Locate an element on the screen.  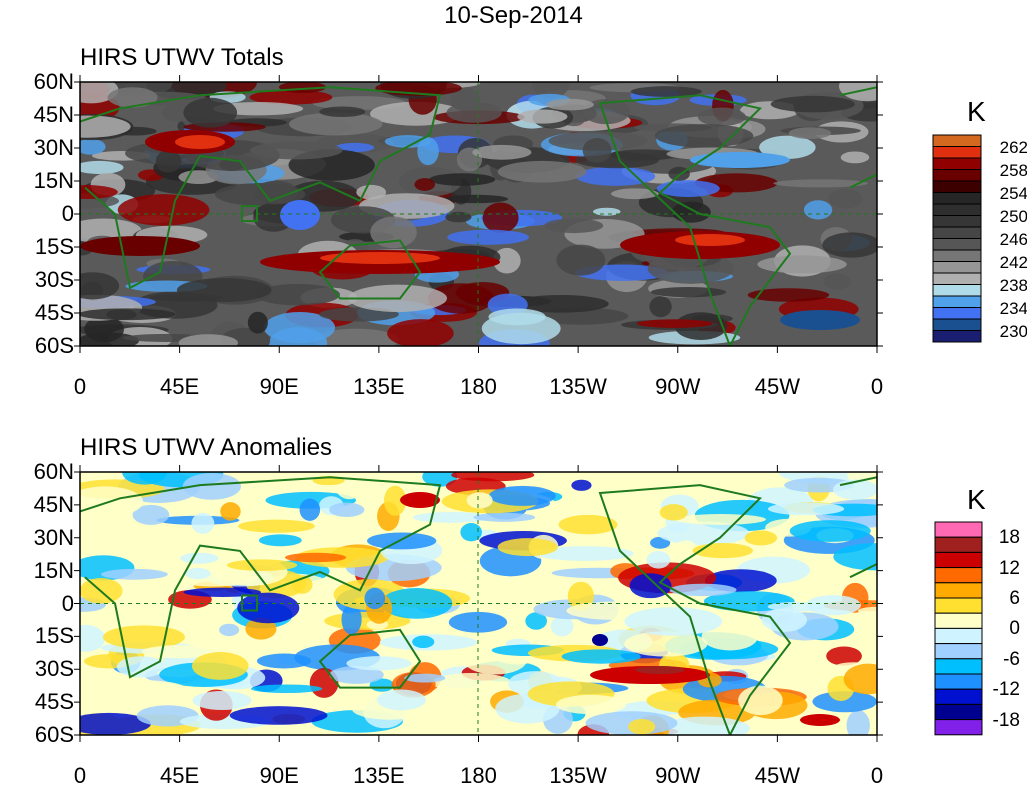
colorbar-label: 230 is located at coordinates (1013, 331).